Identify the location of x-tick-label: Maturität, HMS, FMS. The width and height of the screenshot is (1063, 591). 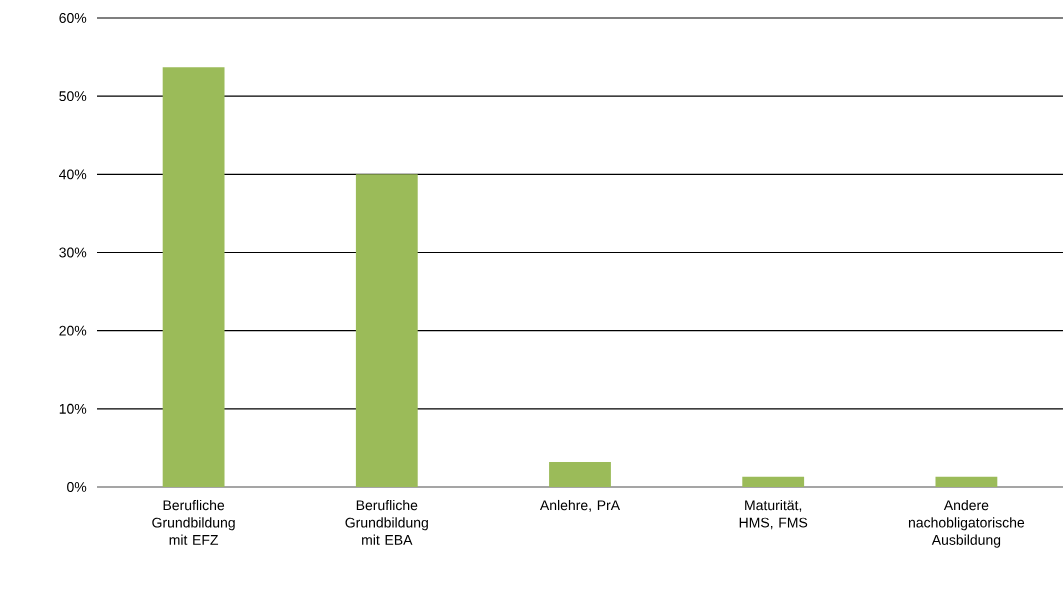
(773, 514).